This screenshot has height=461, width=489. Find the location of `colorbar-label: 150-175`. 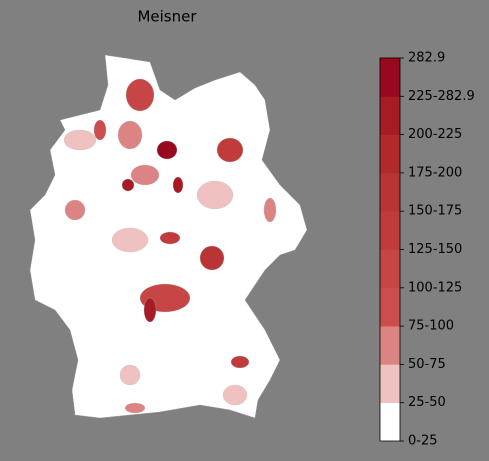

colorbar-label: 150-175 is located at coordinates (435, 211).